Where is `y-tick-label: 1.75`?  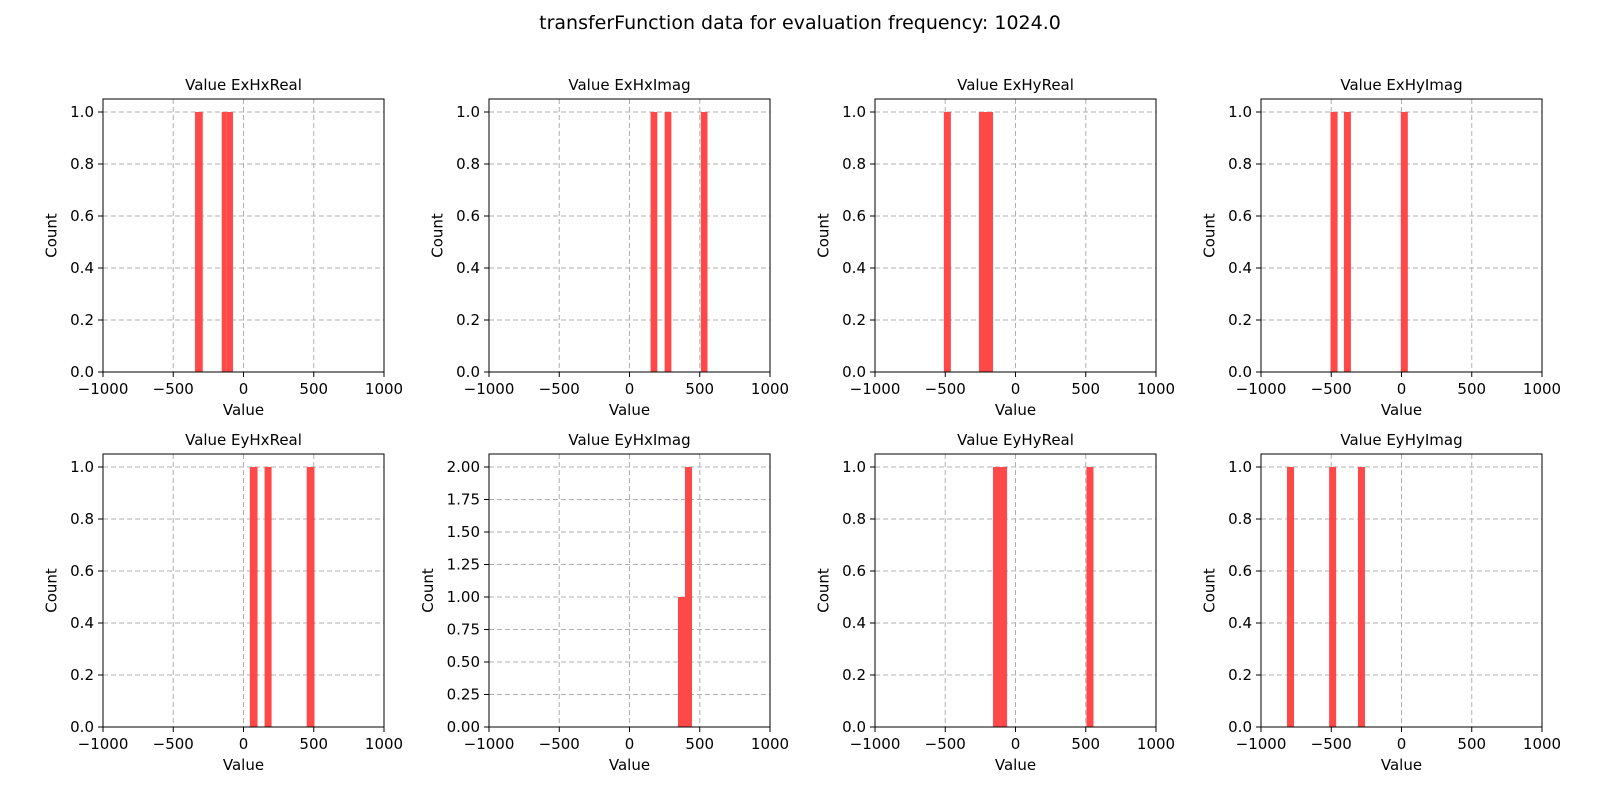 y-tick-label: 1.75 is located at coordinates (463, 500).